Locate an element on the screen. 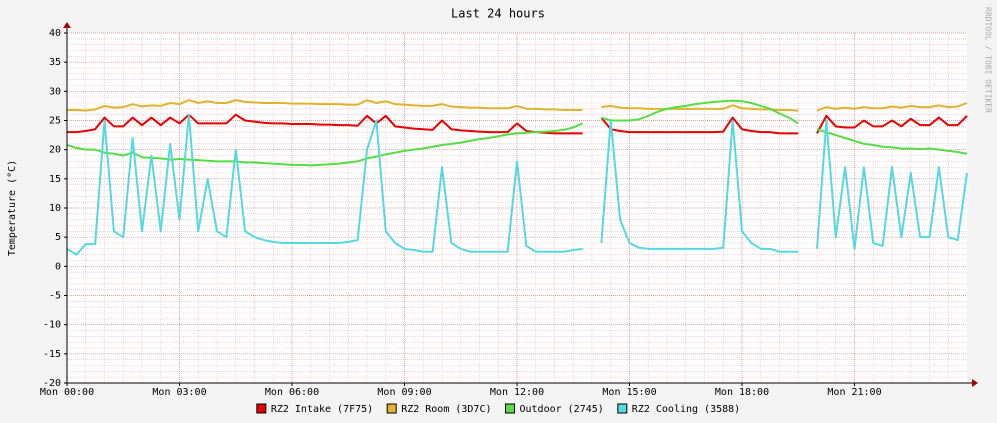  x-axis-arrow is located at coordinates (975, 383).